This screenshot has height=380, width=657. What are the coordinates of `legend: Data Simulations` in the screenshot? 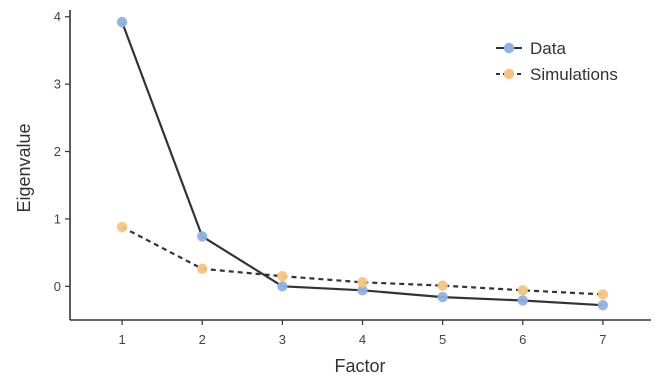 It's located at (557, 61).